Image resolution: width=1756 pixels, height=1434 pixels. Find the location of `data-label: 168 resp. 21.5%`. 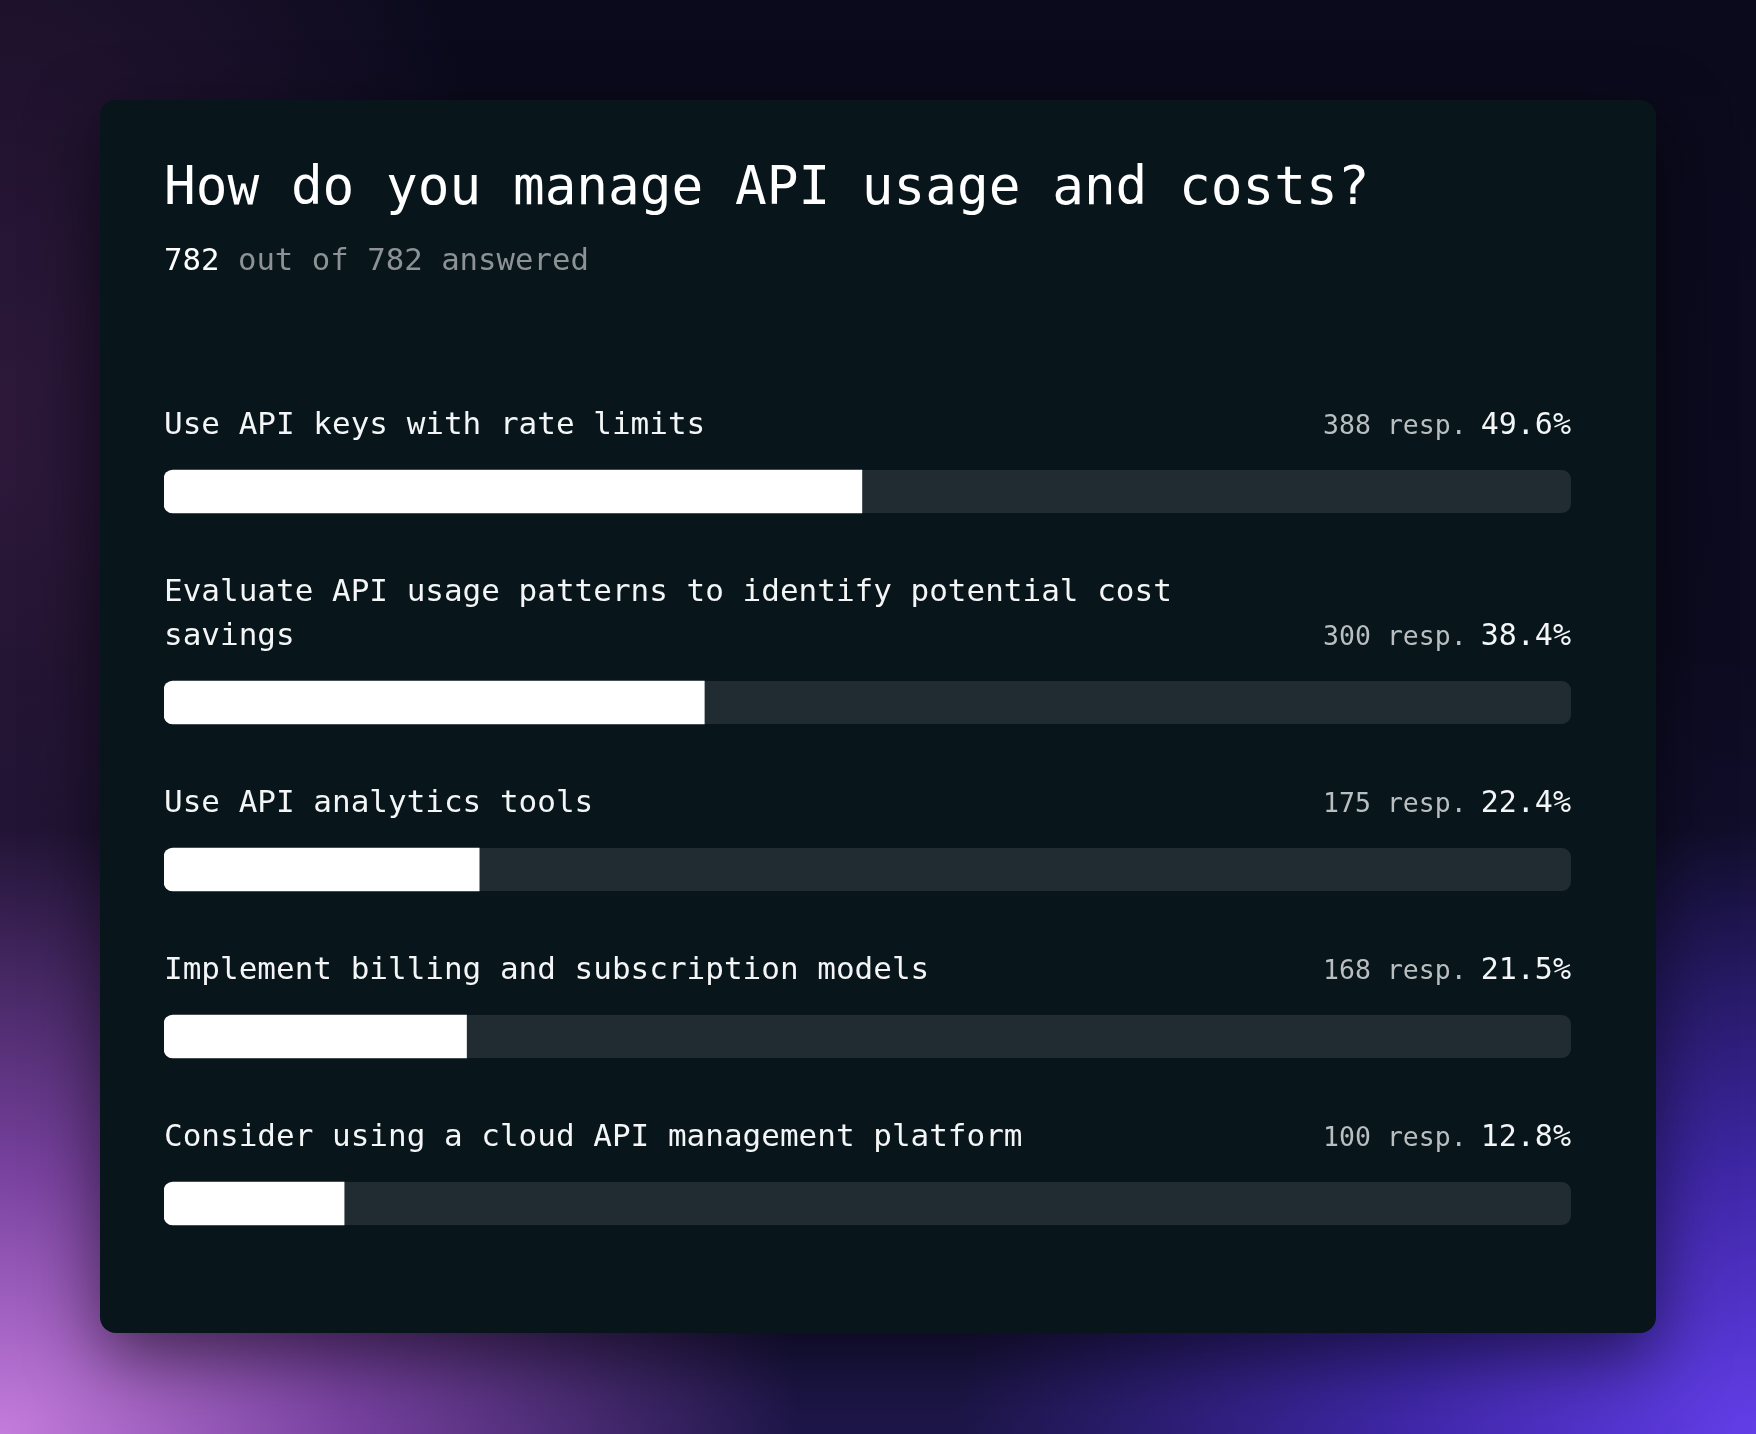

data-label: 168 resp. 21.5% is located at coordinates (1447, 968).